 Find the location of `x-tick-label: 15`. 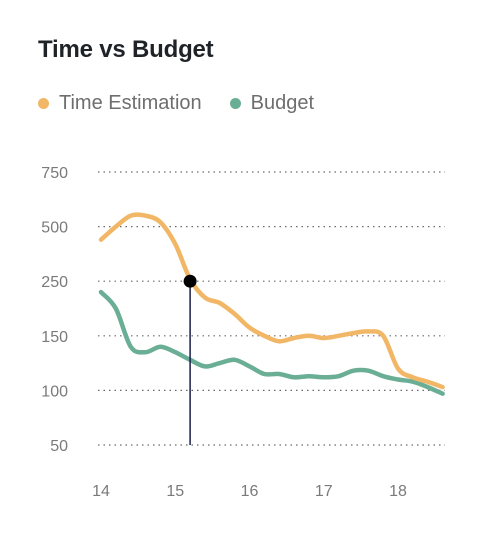

x-tick-label: 15 is located at coordinates (175, 491).